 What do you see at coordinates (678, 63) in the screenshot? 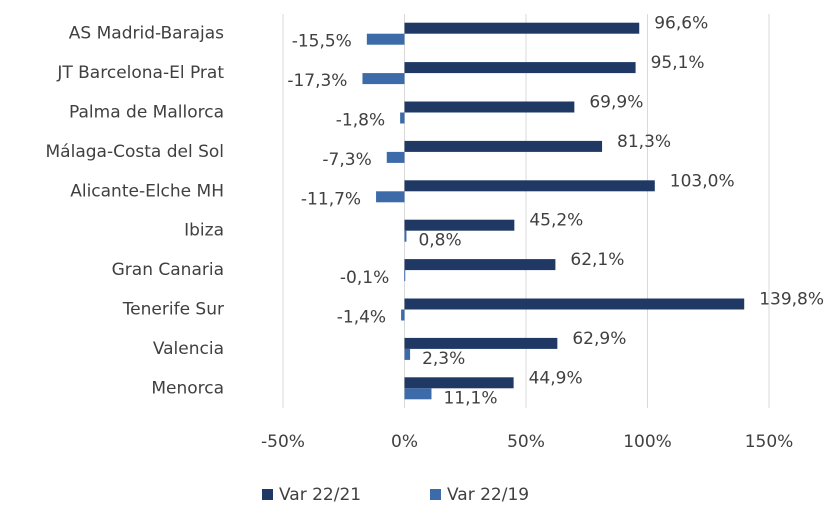
I see `value-label: 95,1%` at bounding box center [678, 63].